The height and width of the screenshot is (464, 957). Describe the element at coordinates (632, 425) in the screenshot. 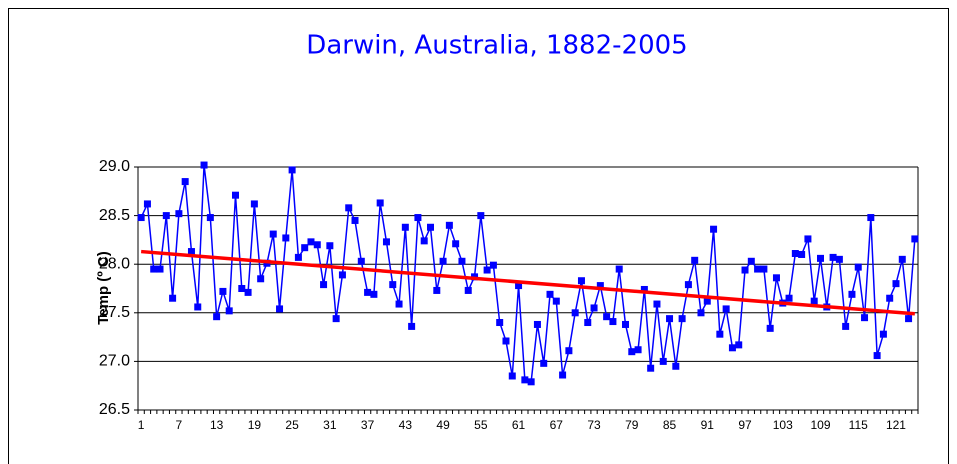

I see `x-tick-label: 79` at that location.